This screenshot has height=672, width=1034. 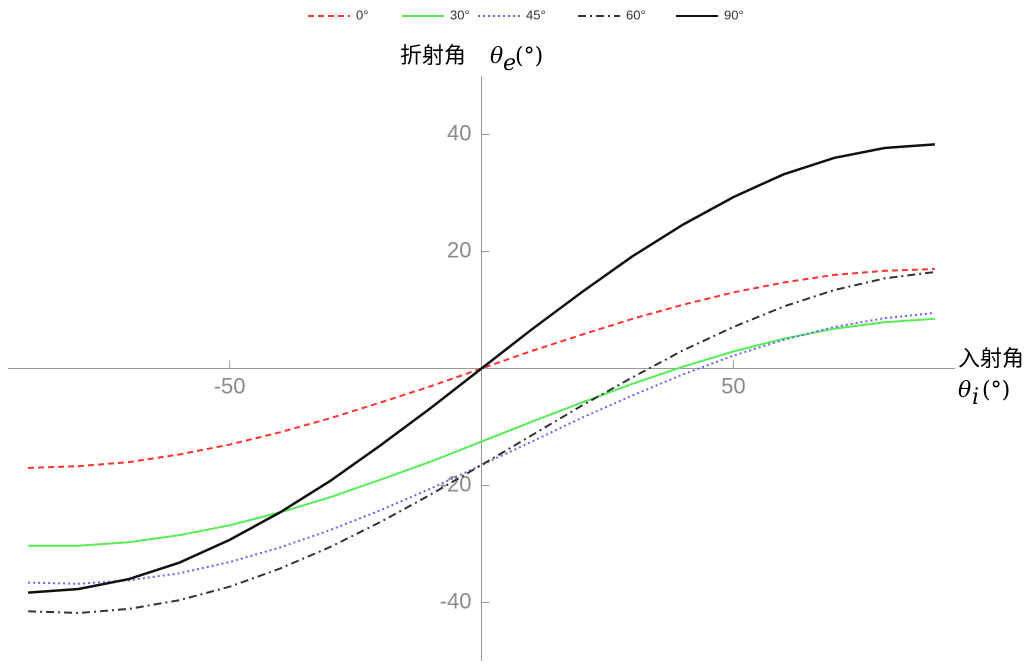 What do you see at coordinates (459, 132) in the screenshot?
I see `y-tick-label: 40` at bounding box center [459, 132].